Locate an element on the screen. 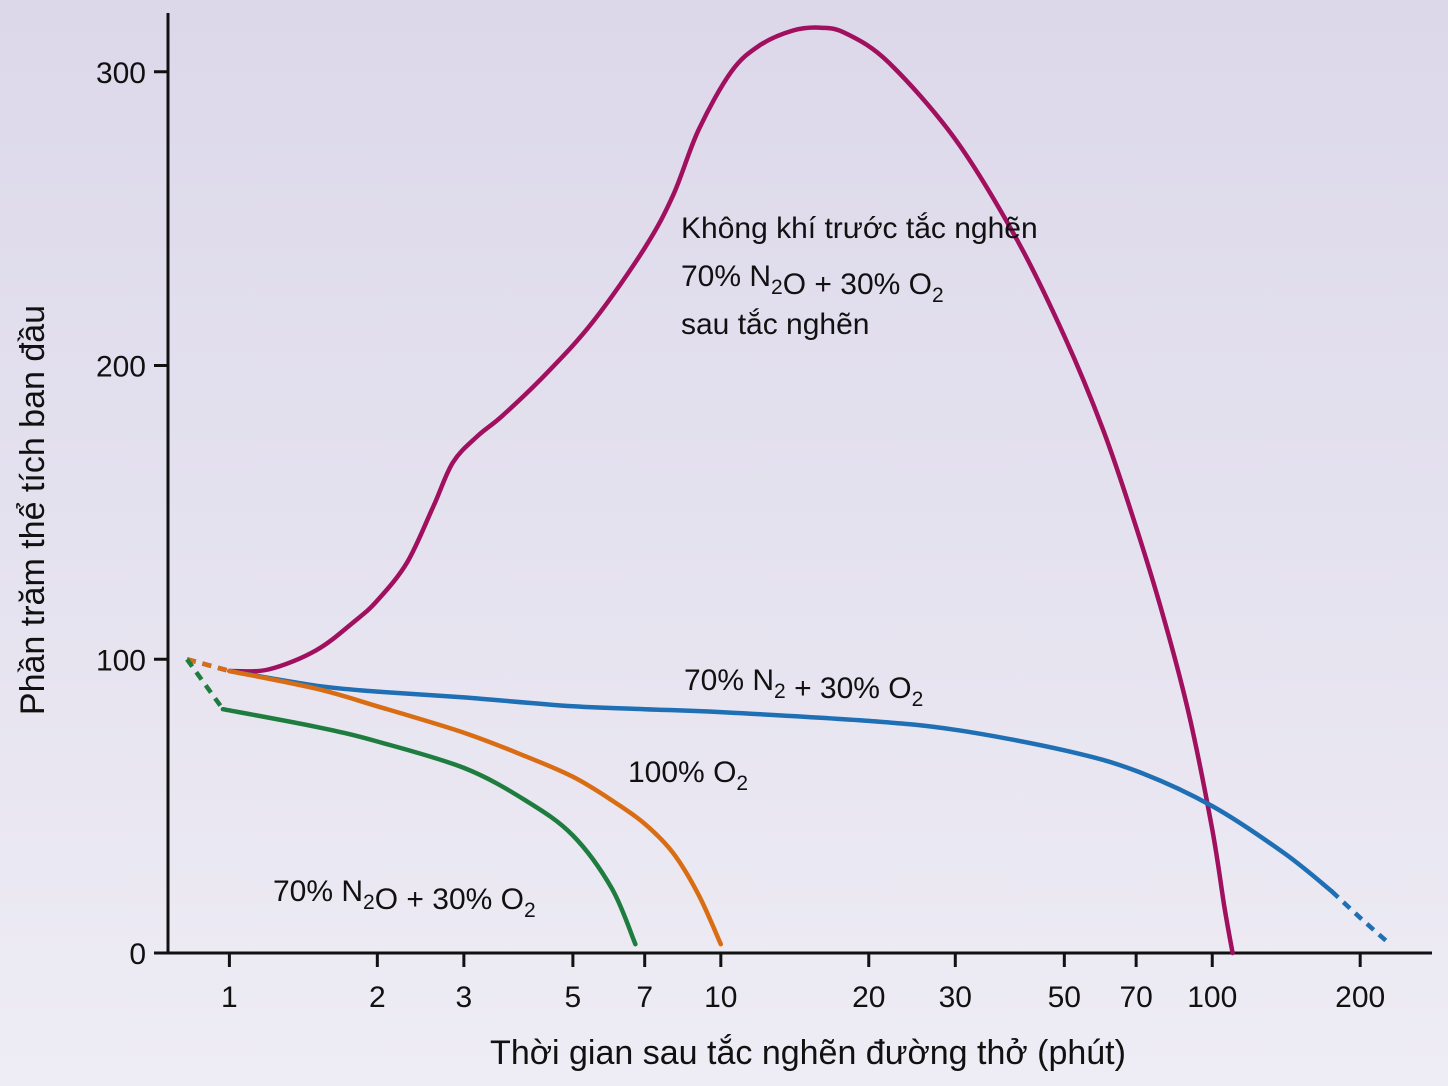  series-label-n2-o2: 70% N2 + 30% O2 is located at coordinates (803, 687).